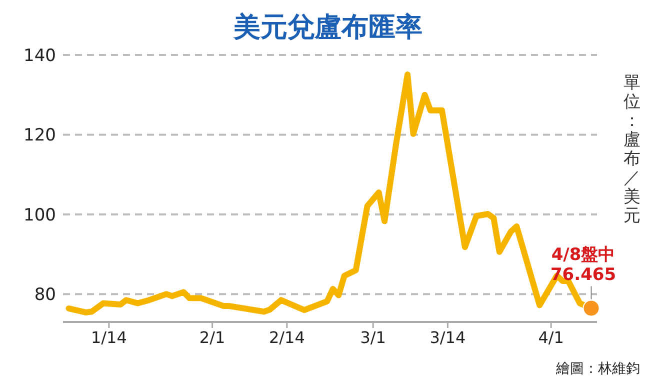 Image resolution: width=656 pixels, height=383 pixels. What do you see at coordinates (373, 337) in the screenshot?
I see `x-tick-label: 3/1` at bounding box center [373, 337].